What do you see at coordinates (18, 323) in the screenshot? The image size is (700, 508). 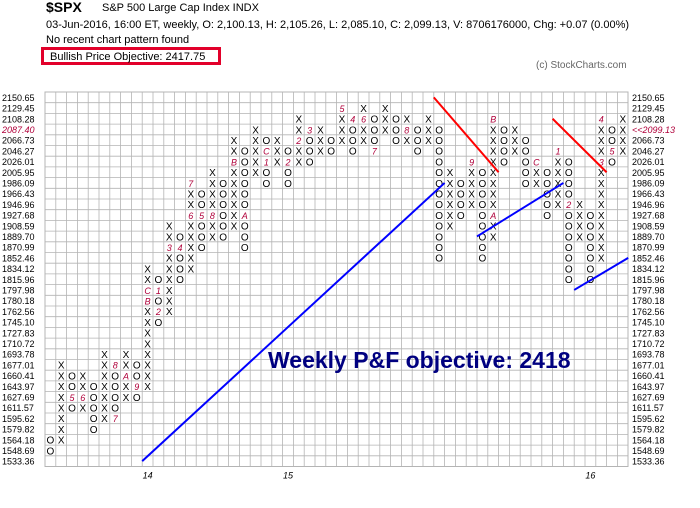 I see `left-price-tick: 1745.10` at bounding box center [18, 323].